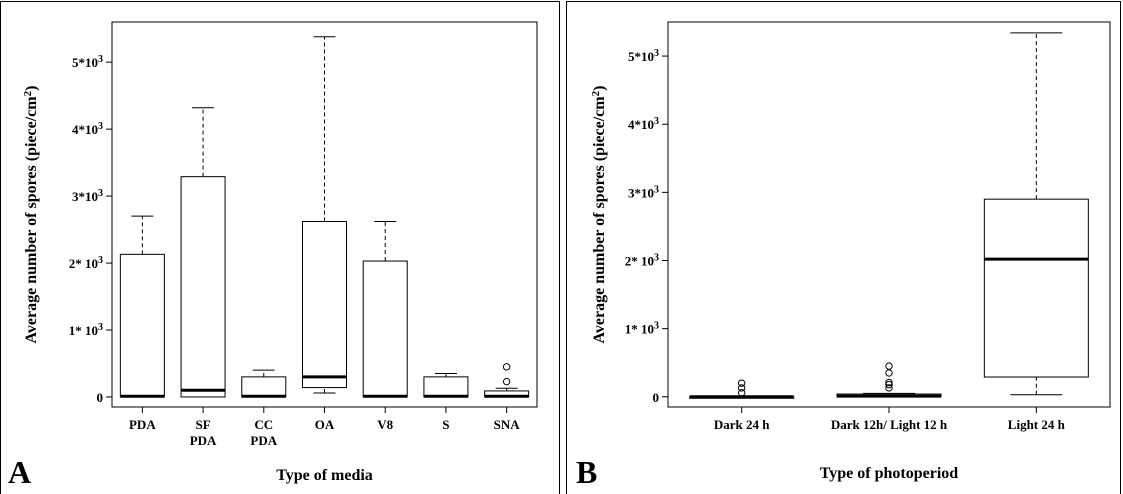 The width and height of the screenshot is (1123, 494). Describe the element at coordinates (325, 424) in the screenshot. I see `x-tick-label: OA` at that location.